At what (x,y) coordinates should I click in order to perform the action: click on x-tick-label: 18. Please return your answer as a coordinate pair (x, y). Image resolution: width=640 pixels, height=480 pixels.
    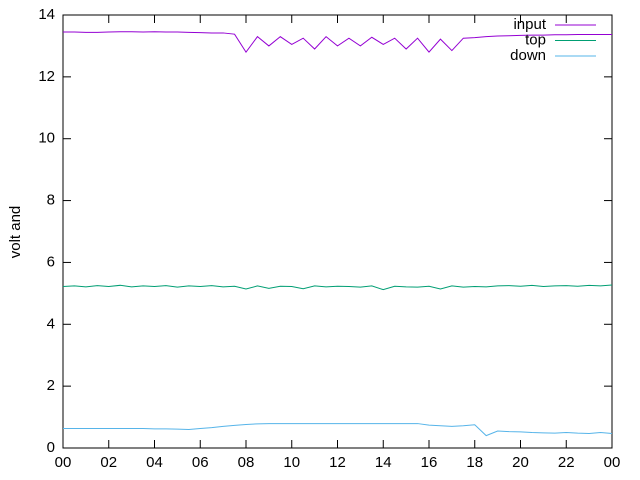
    Looking at the image, I should click on (474, 462).